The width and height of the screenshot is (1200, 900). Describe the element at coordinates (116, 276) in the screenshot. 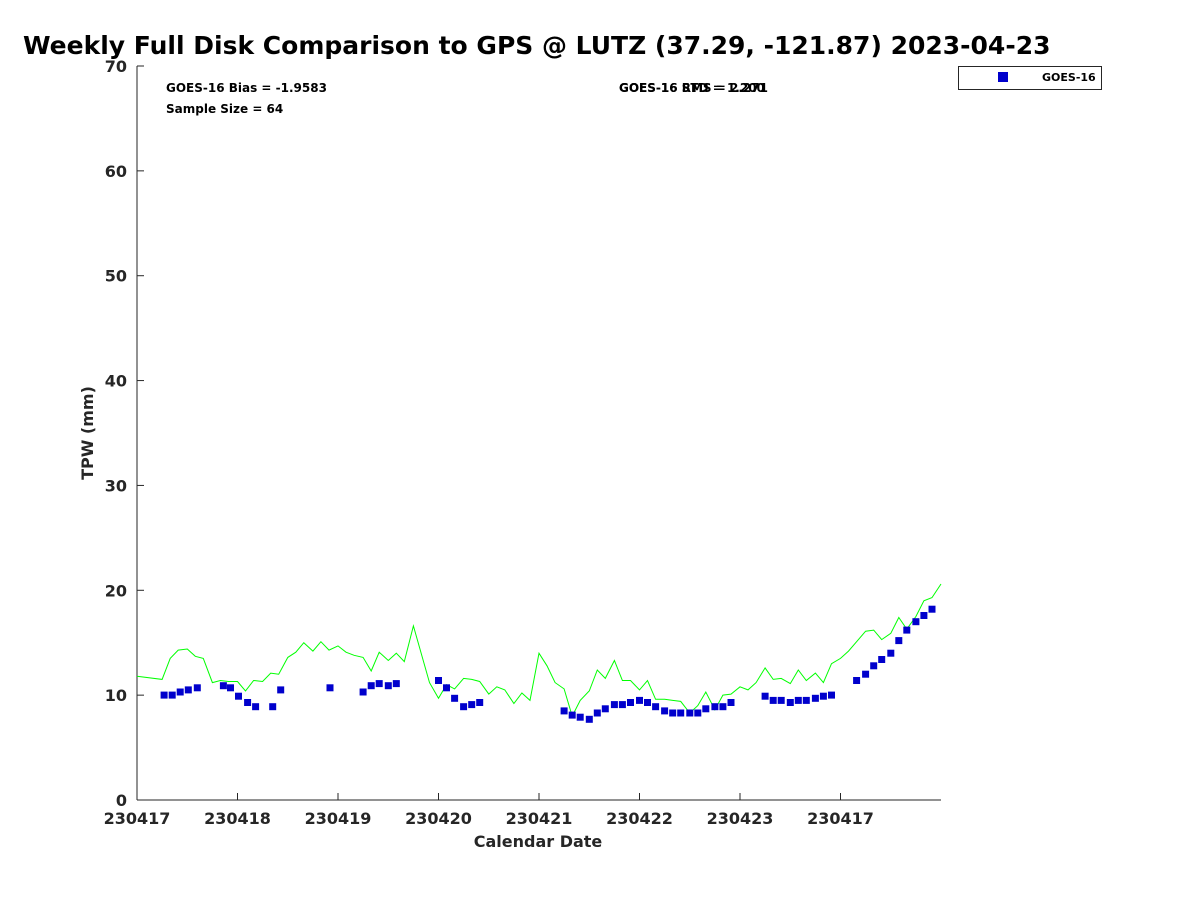

I see `y-tick-label: 50` at that location.